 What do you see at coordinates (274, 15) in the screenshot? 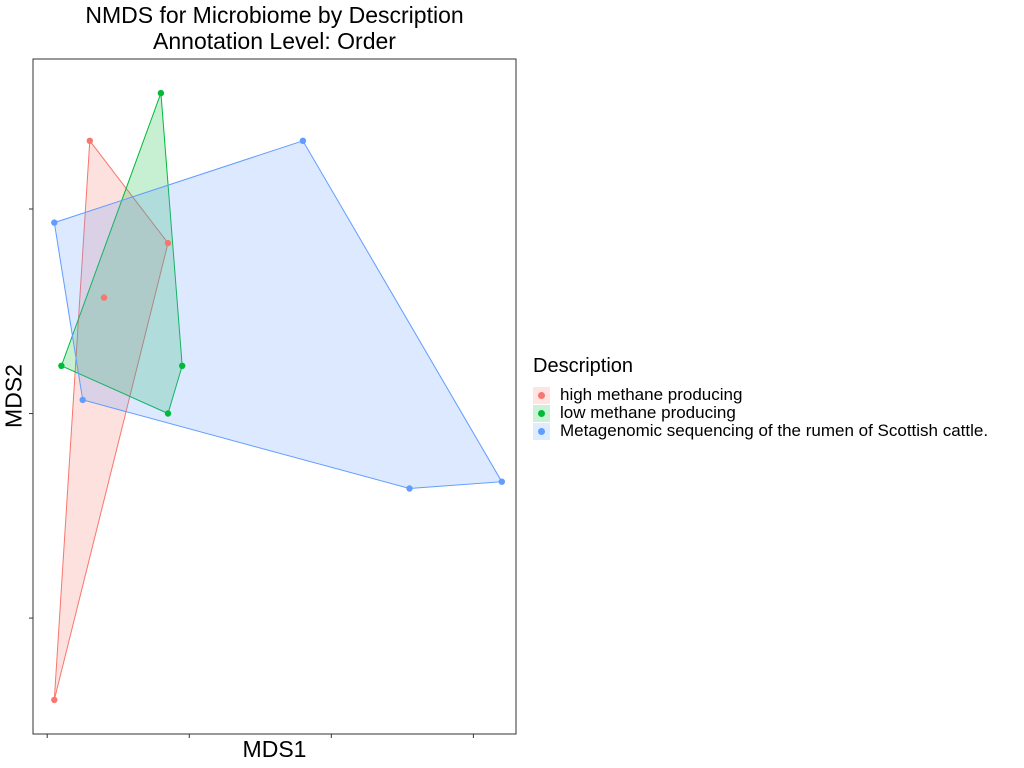
I see `chart-title: NMDS for Microbiome by Description` at bounding box center [274, 15].